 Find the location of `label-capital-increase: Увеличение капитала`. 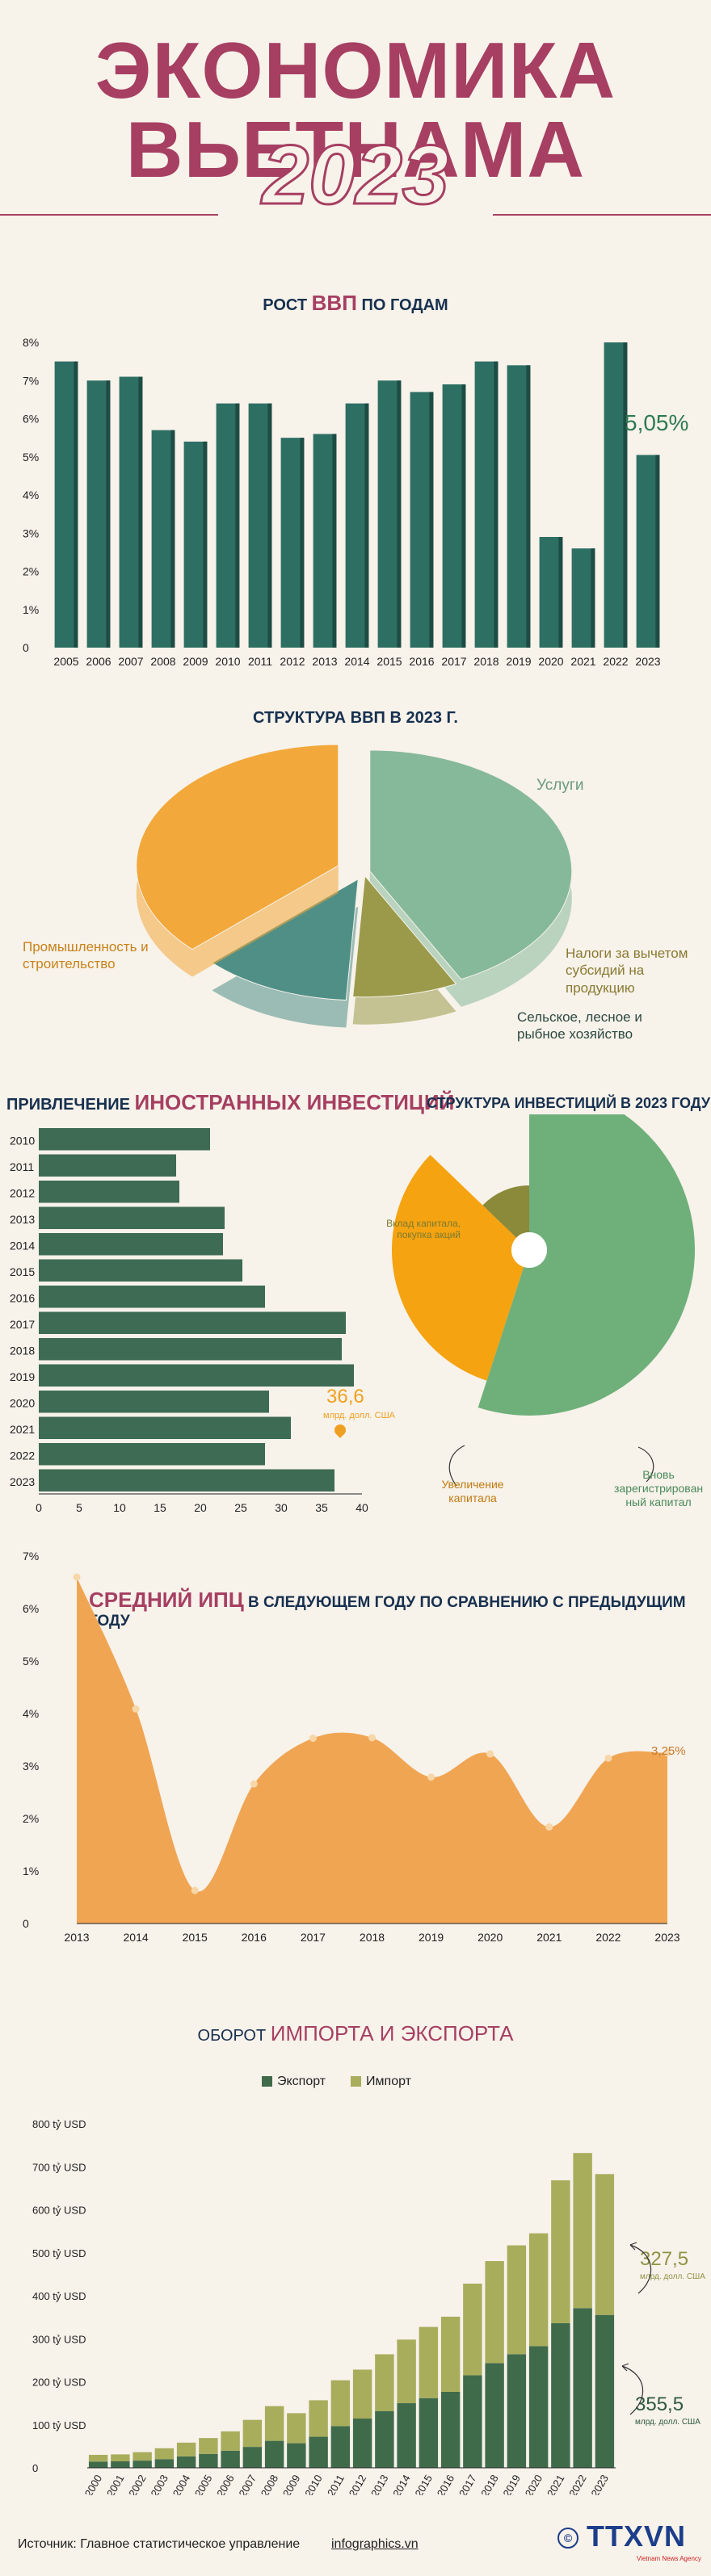

label-capital-increase: Увеличение капитала is located at coordinates (472, 1491).